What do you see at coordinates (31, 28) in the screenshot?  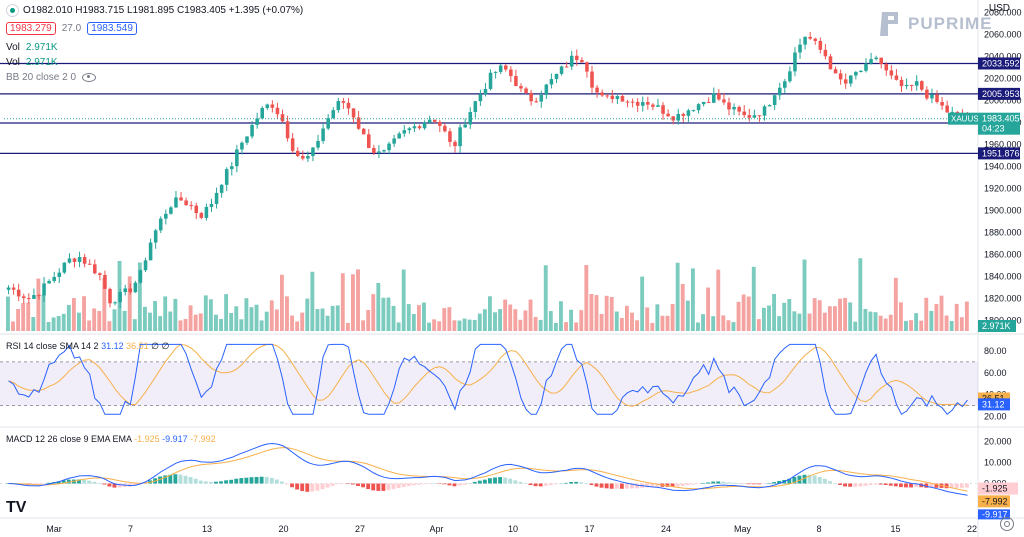 I see `sell-button: 1983.279` at bounding box center [31, 28].